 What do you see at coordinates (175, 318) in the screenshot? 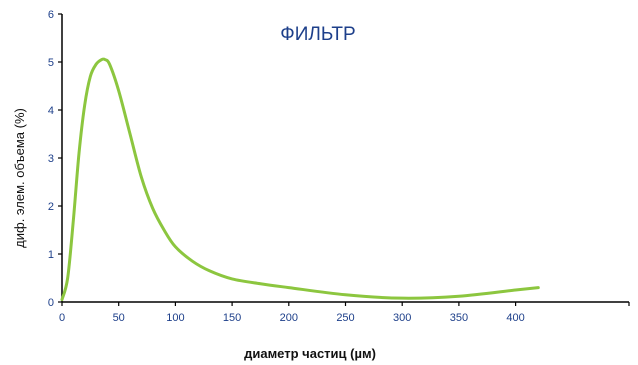
I see `x-tick-label: 100` at bounding box center [175, 318].